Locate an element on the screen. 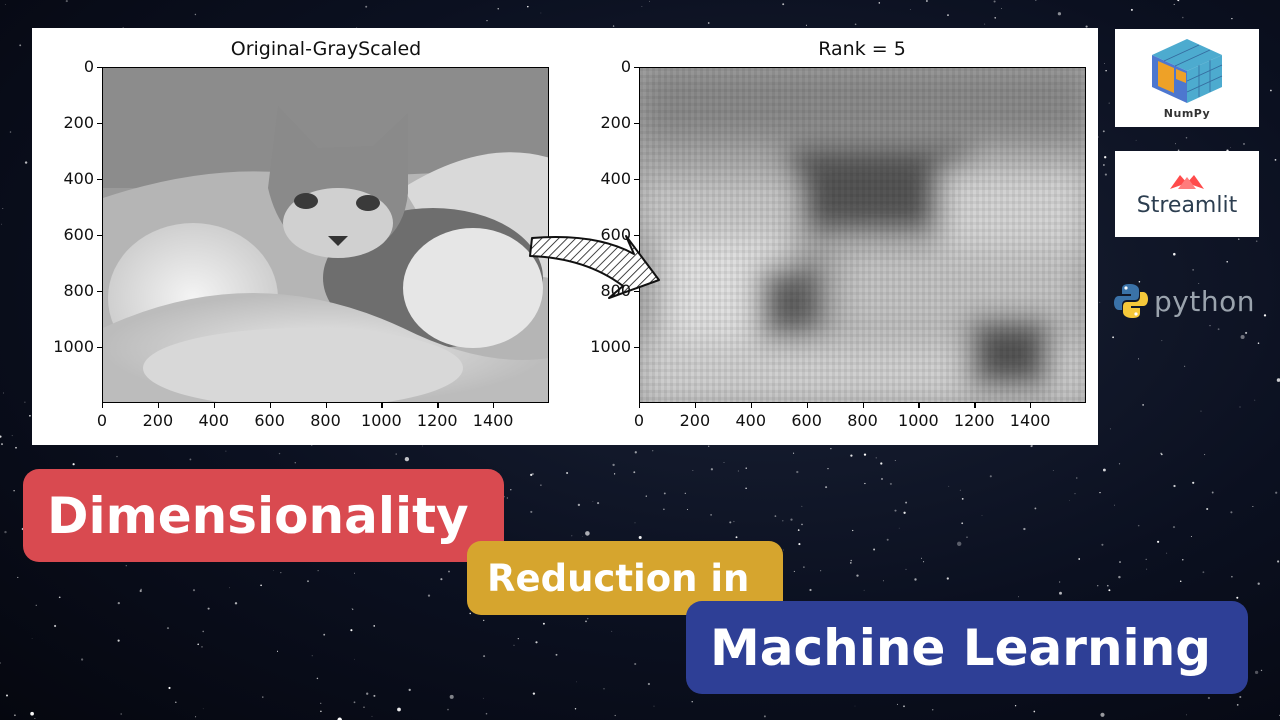 The height and width of the screenshot is (720, 1280). left-x-tick-label: 800 is located at coordinates (325, 420).